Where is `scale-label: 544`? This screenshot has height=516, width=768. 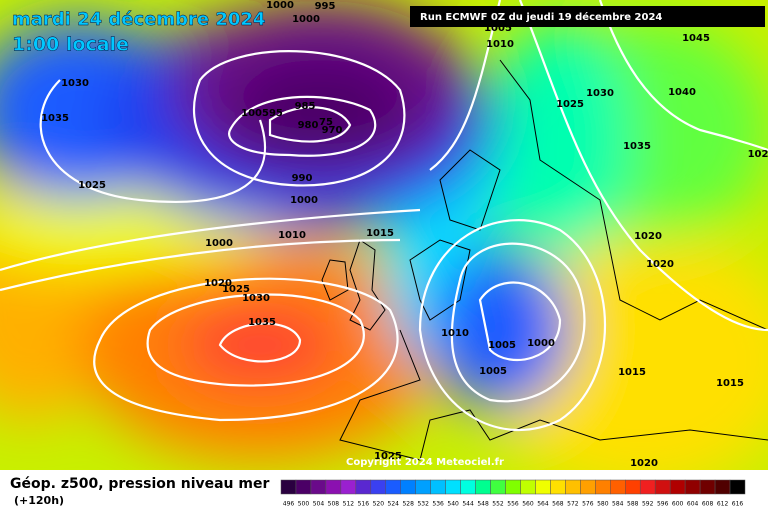 scale-label: 544 is located at coordinates (468, 504).